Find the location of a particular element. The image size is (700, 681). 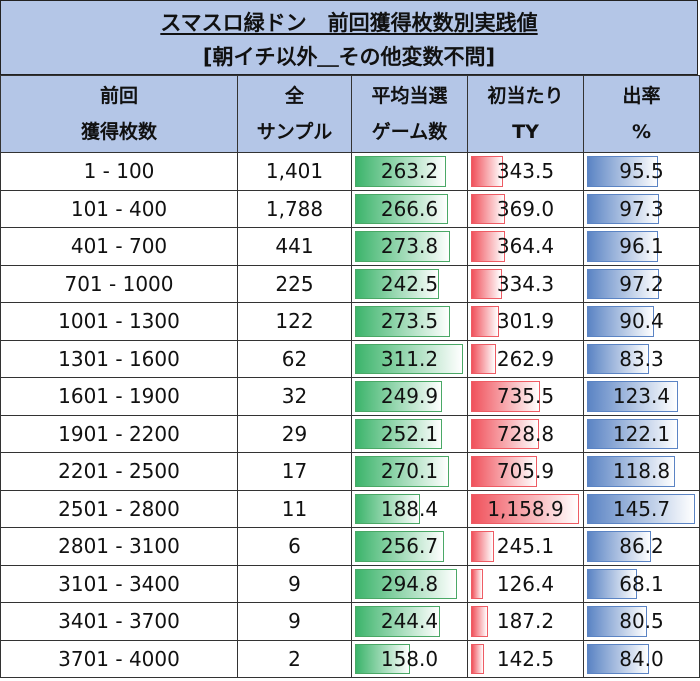

table-row: 701 - 1000 225 242.5 334.3 97.2 is located at coordinates (350, 283).